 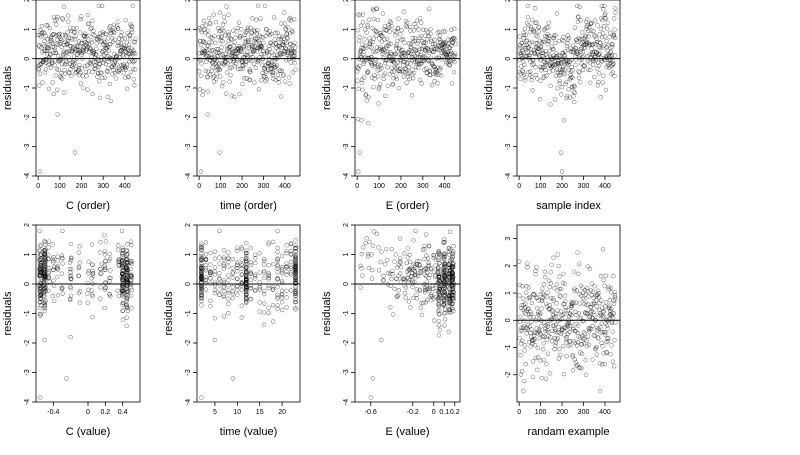 What do you see at coordinates (188, 146) in the screenshot?
I see `y-tick-label: -3` at bounding box center [188, 146].